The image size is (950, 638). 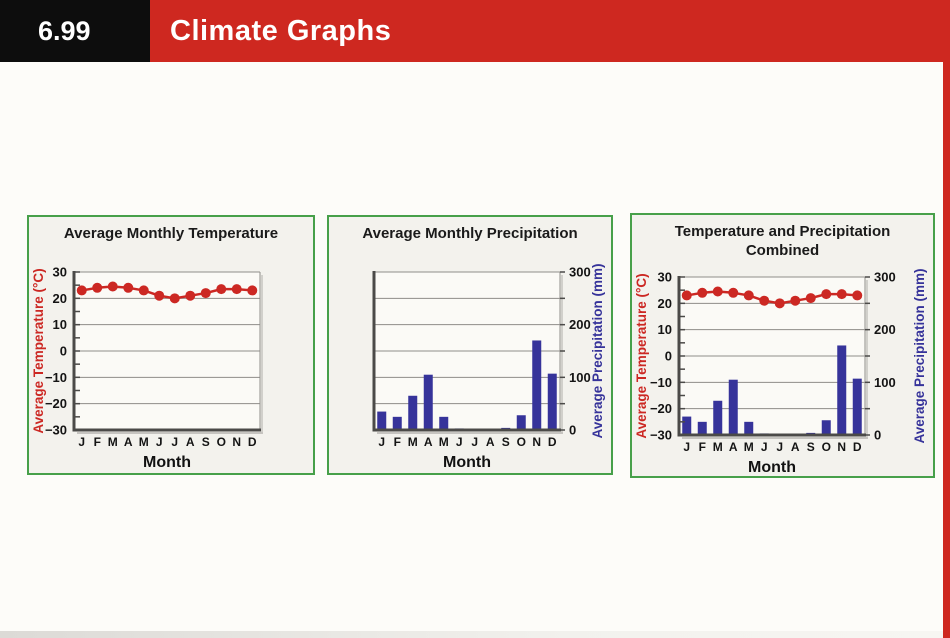 What do you see at coordinates (64, 30) in the screenshot?
I see `lesson-number: 6.99` at bounding box center [64, 30].